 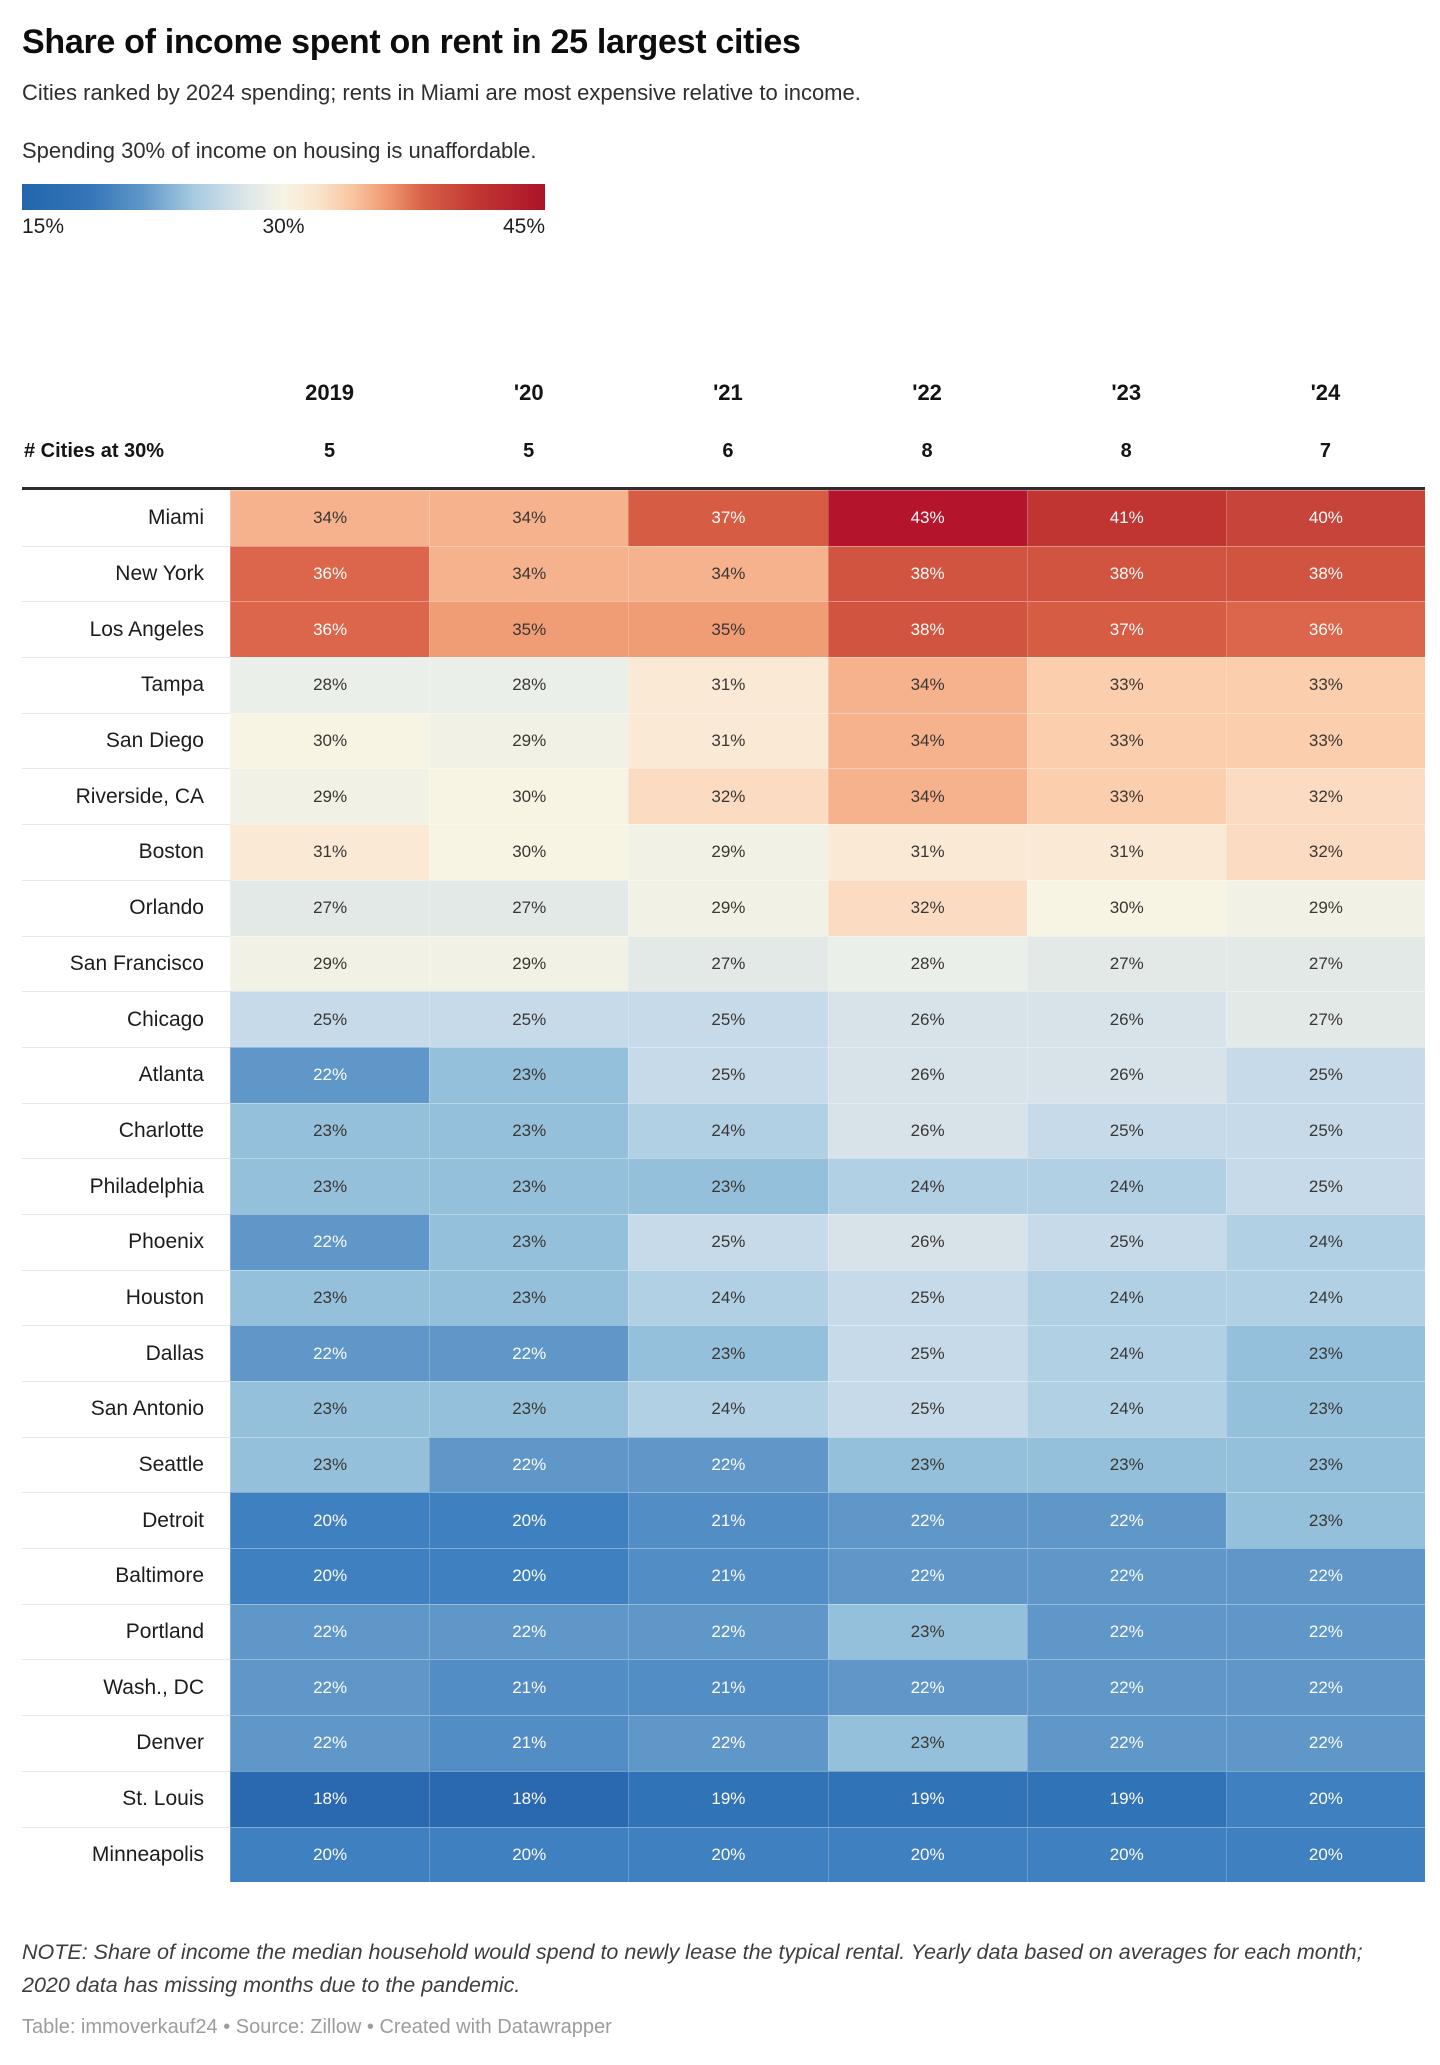 What do you see at coordinates (126, 1631) in the screenshot?
I see `city-row-label: Portland` at bounding box center [126, 1631].